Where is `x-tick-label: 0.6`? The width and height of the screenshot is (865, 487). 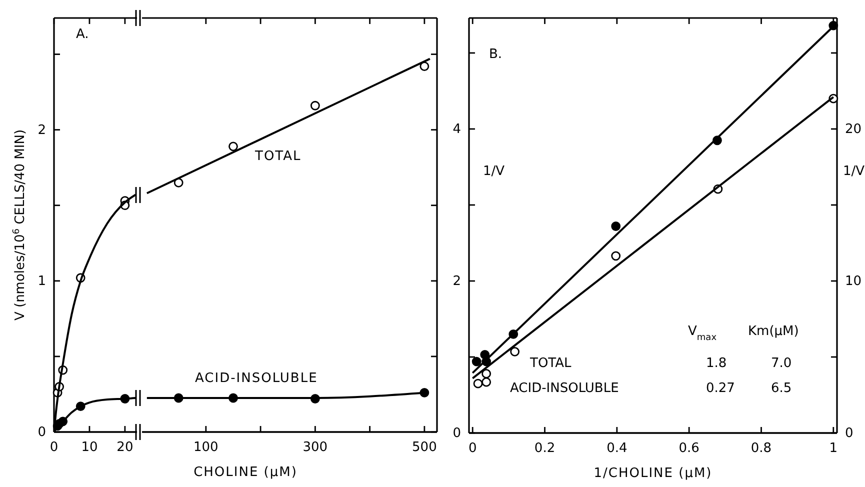 x-tick-label: 0.6 is located at coordinates (689, 448).